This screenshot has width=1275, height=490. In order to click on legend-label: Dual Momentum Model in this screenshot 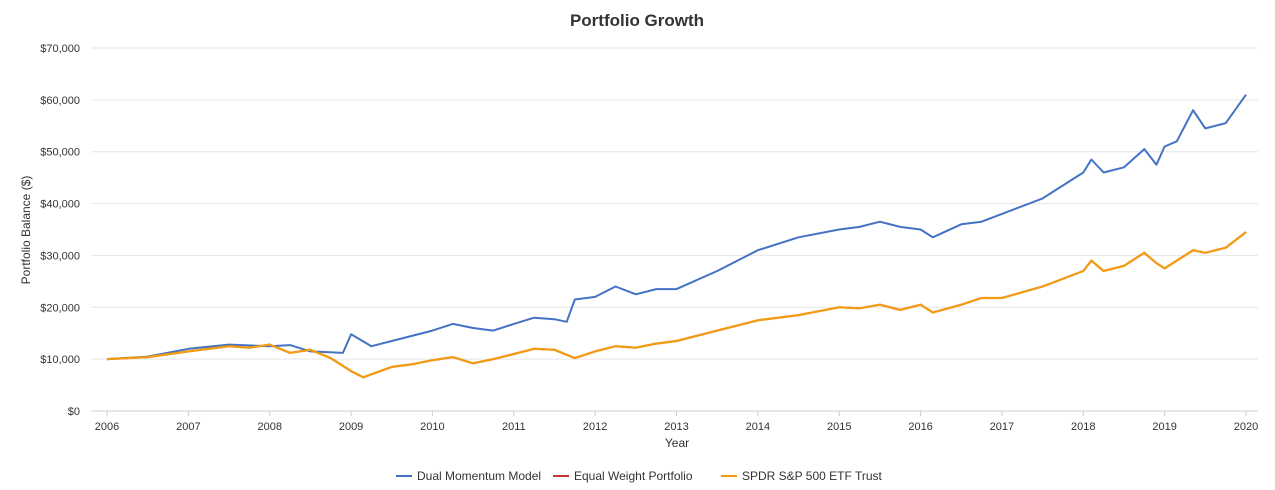, I will do `click(479, 476)`.